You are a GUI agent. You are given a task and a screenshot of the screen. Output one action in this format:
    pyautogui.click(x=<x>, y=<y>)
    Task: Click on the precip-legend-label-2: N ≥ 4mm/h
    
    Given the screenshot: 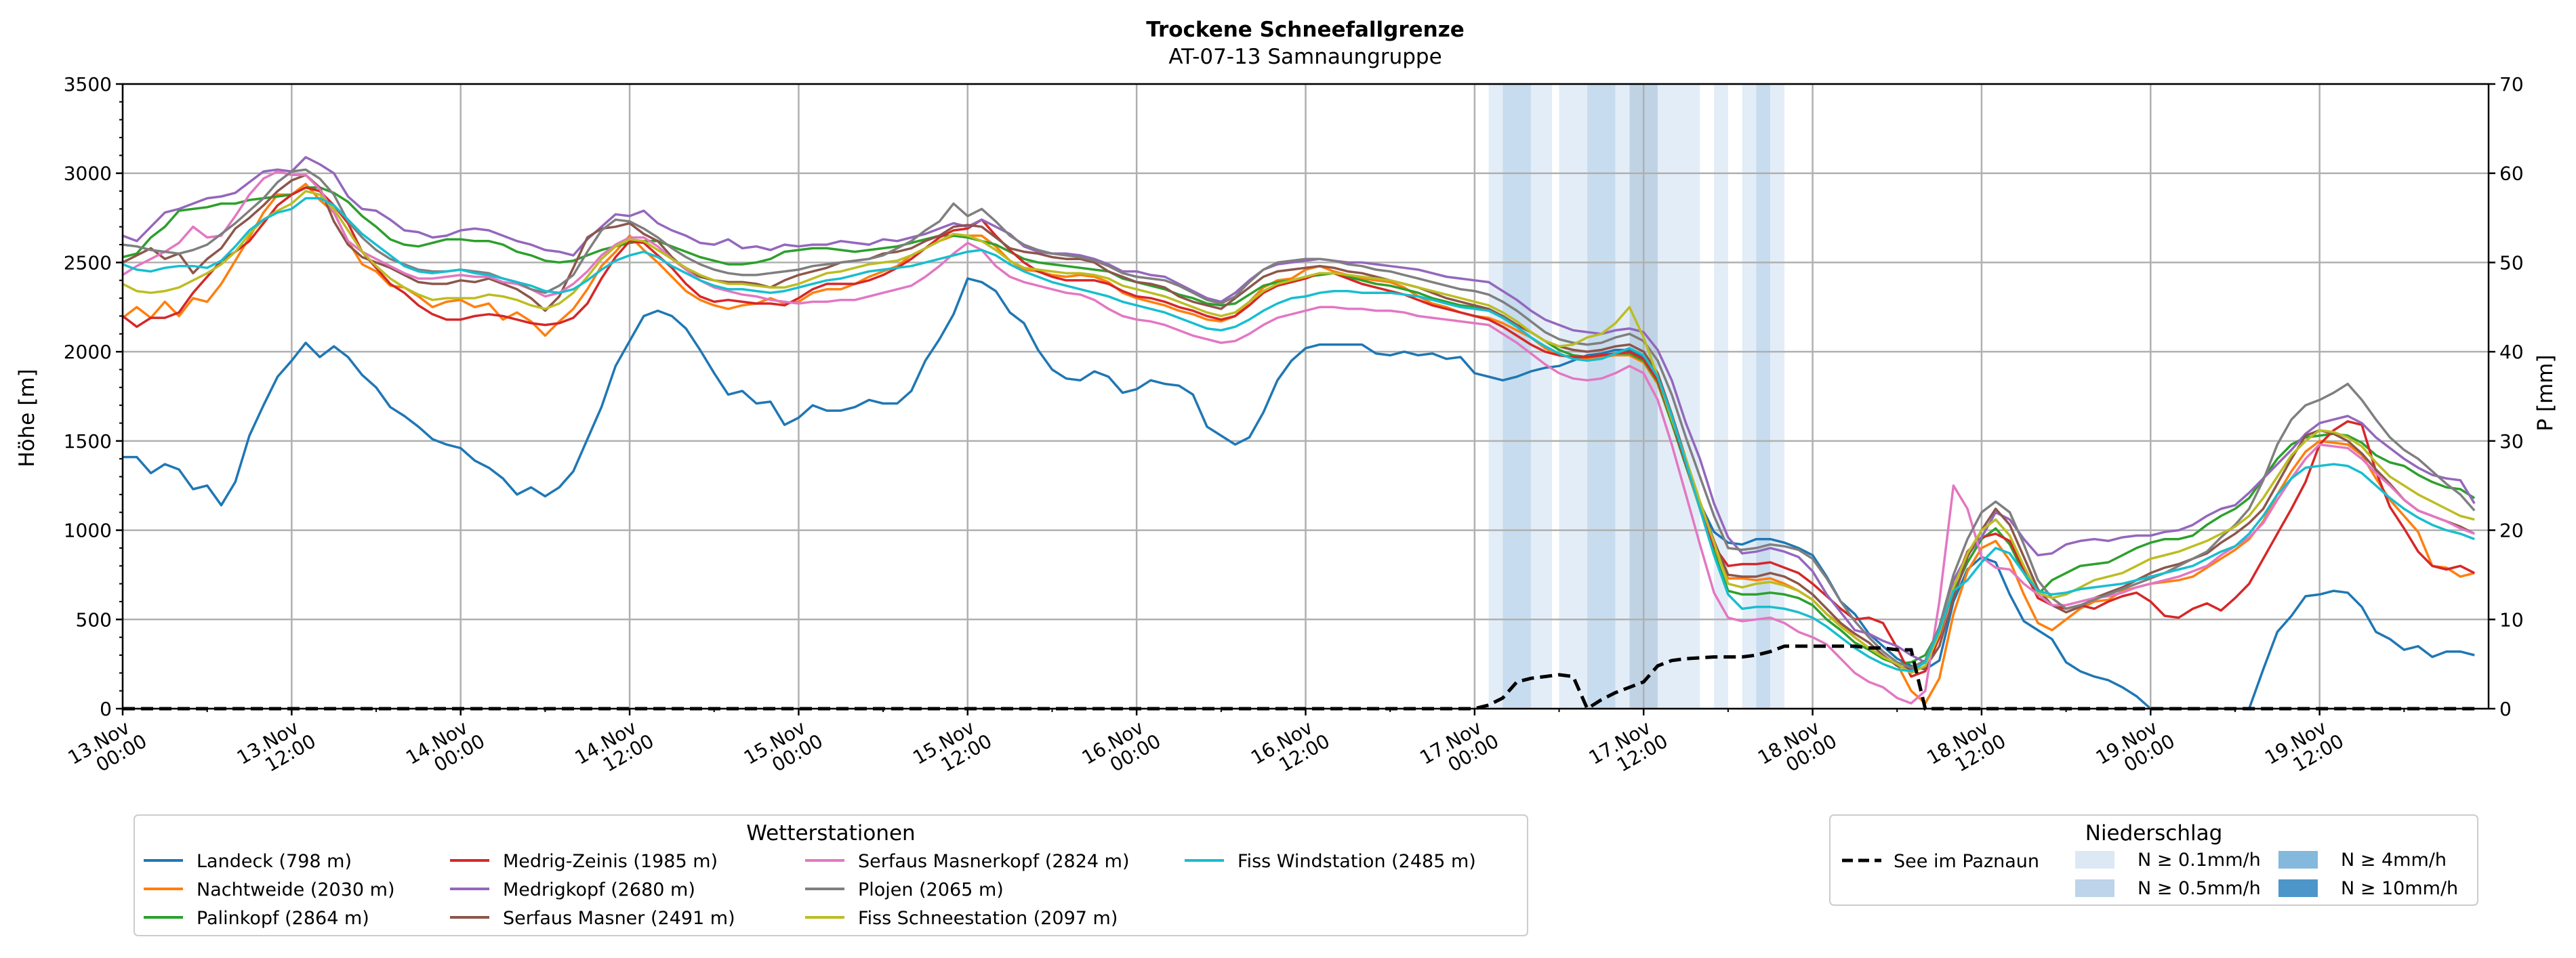 What is the action you would take?
    pyautogui.click(x=2394, y=860)
    